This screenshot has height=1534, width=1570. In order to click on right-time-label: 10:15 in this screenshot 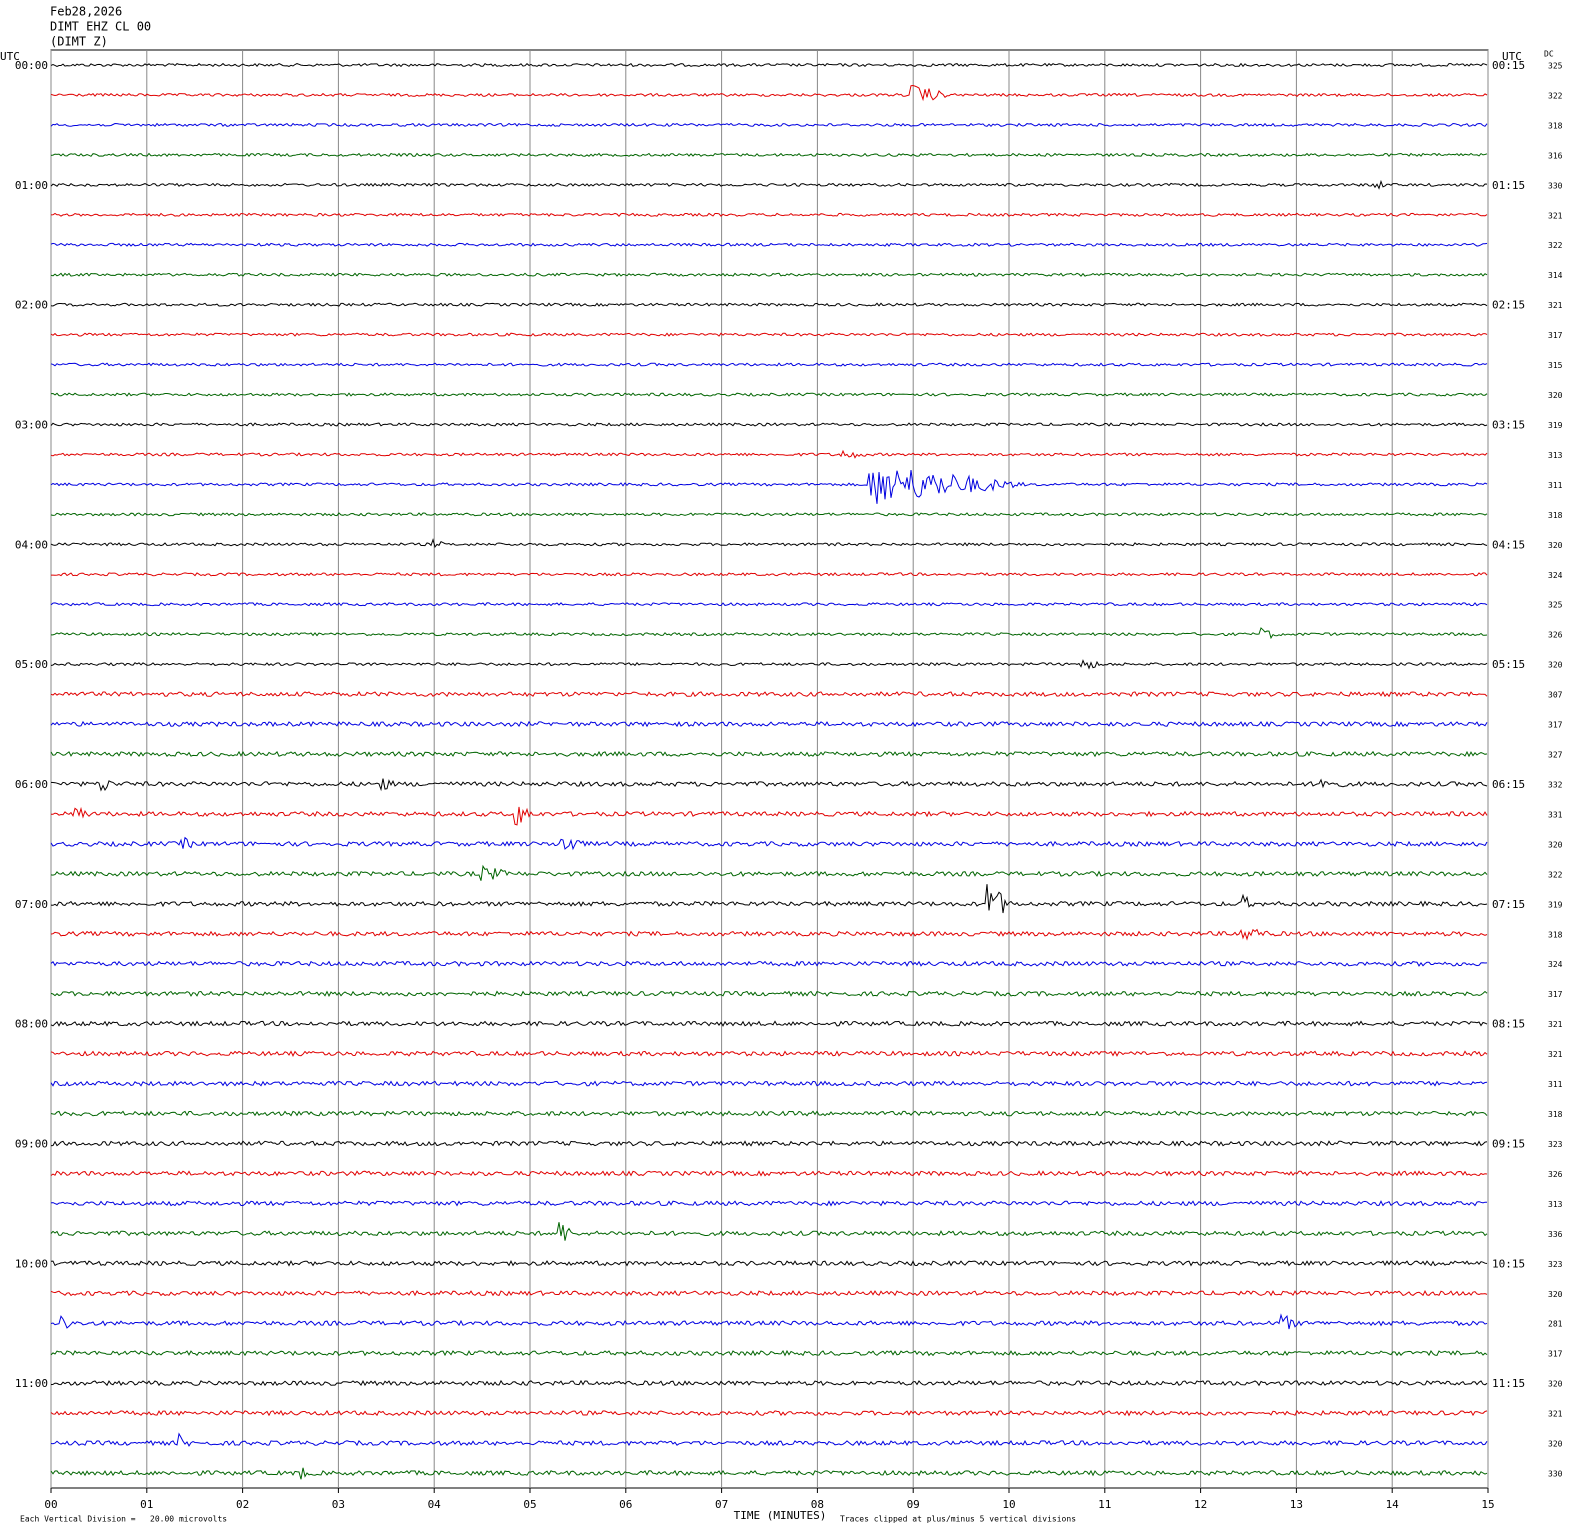, I will do `click(1508, 1263)`.